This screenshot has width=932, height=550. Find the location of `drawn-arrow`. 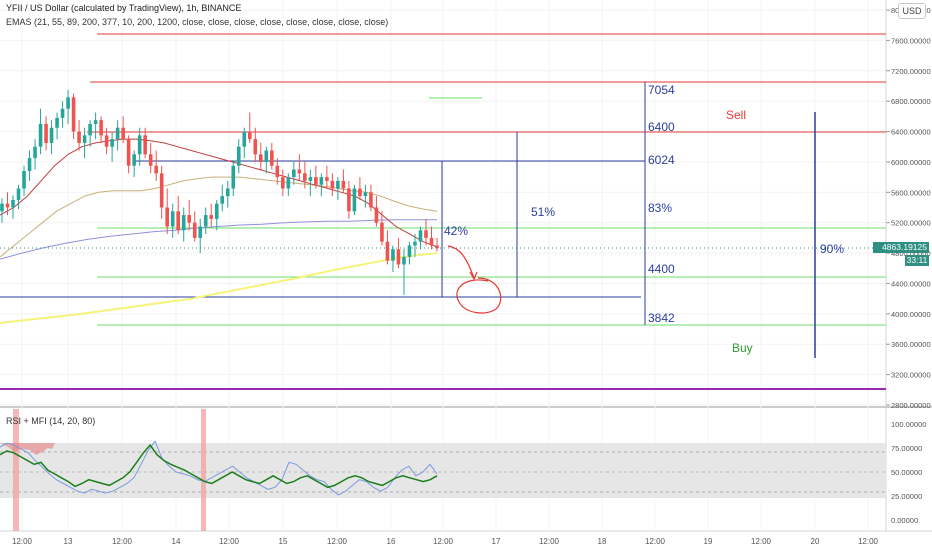

drawn-arrow is located at coordinates (461, 262).